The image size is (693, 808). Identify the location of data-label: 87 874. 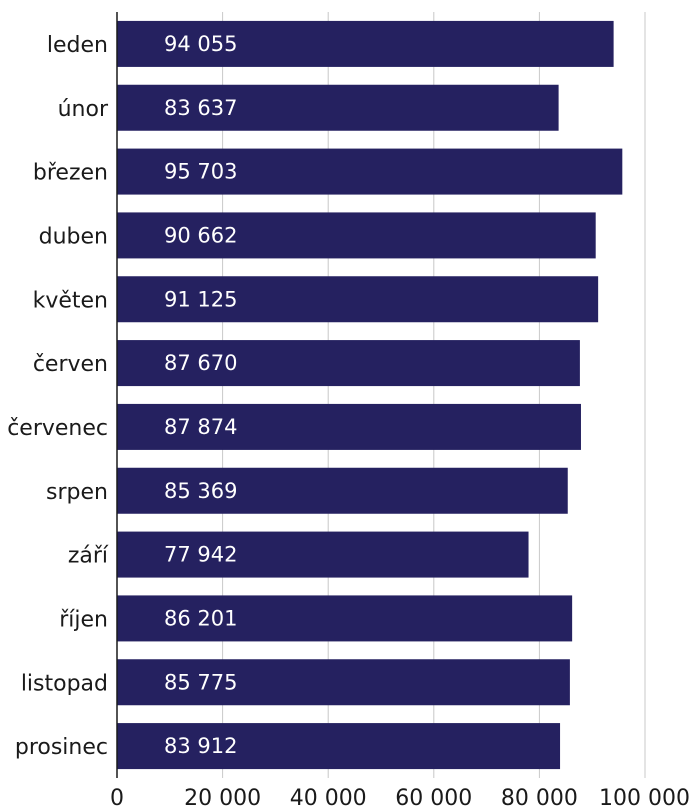
(200, 427).